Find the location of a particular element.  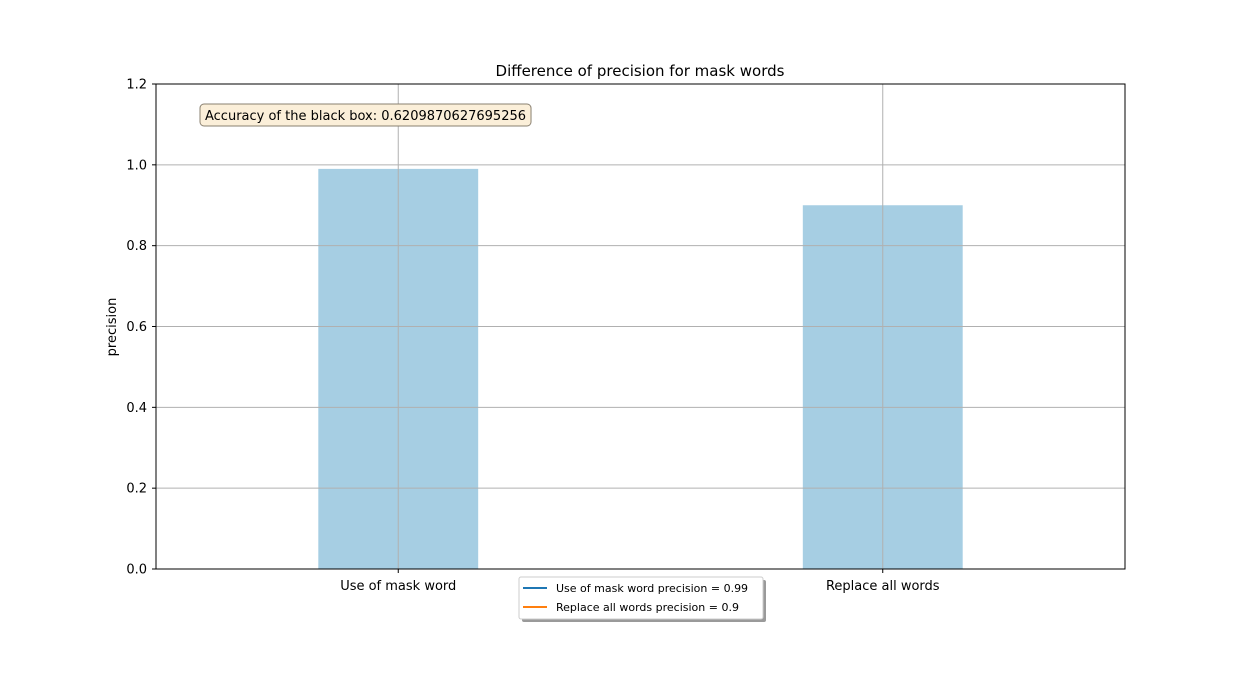

y-tick-label: 0.0 is located at coordinates (136, 570).